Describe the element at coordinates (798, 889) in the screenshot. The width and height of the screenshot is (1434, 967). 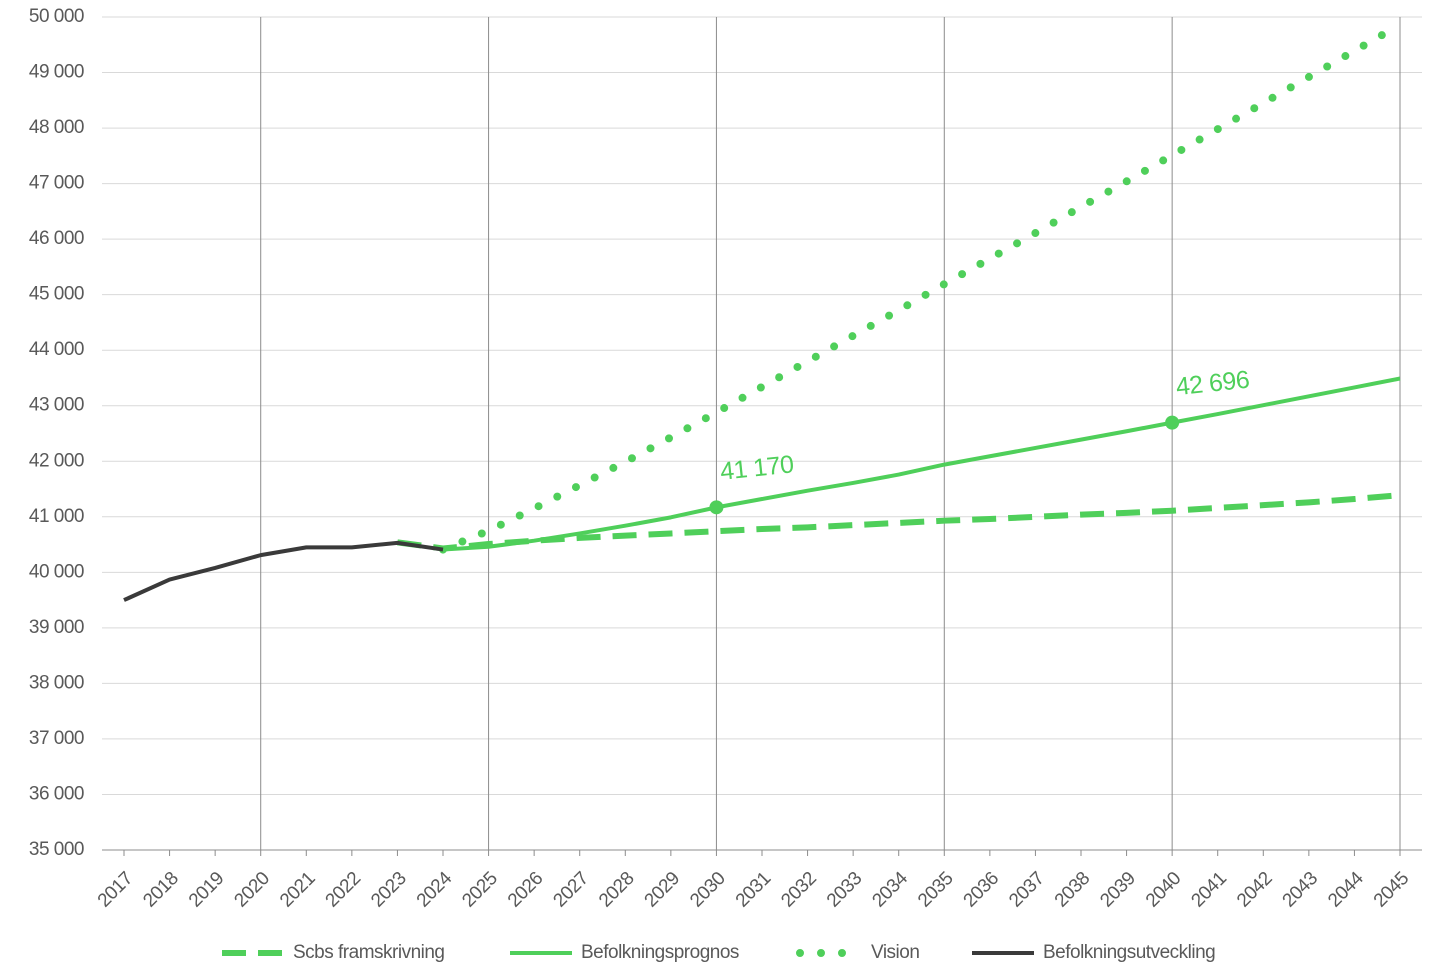
I see `x-tick-label: 2032` at that location.